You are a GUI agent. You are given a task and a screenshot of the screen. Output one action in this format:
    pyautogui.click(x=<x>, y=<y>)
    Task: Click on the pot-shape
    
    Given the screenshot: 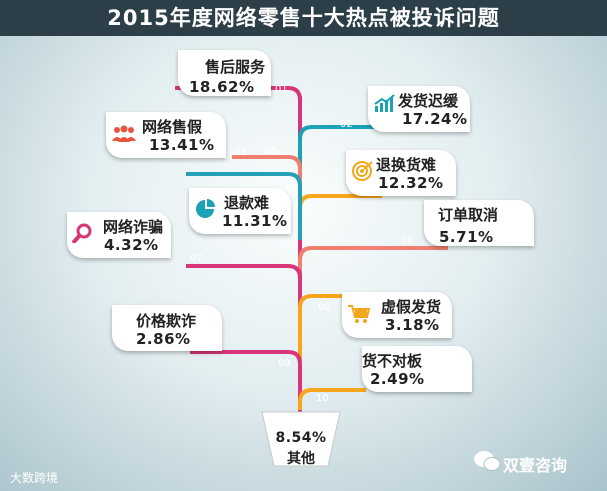 What is the action you would take?
    pyautogui.click(x=301, y=439)
    